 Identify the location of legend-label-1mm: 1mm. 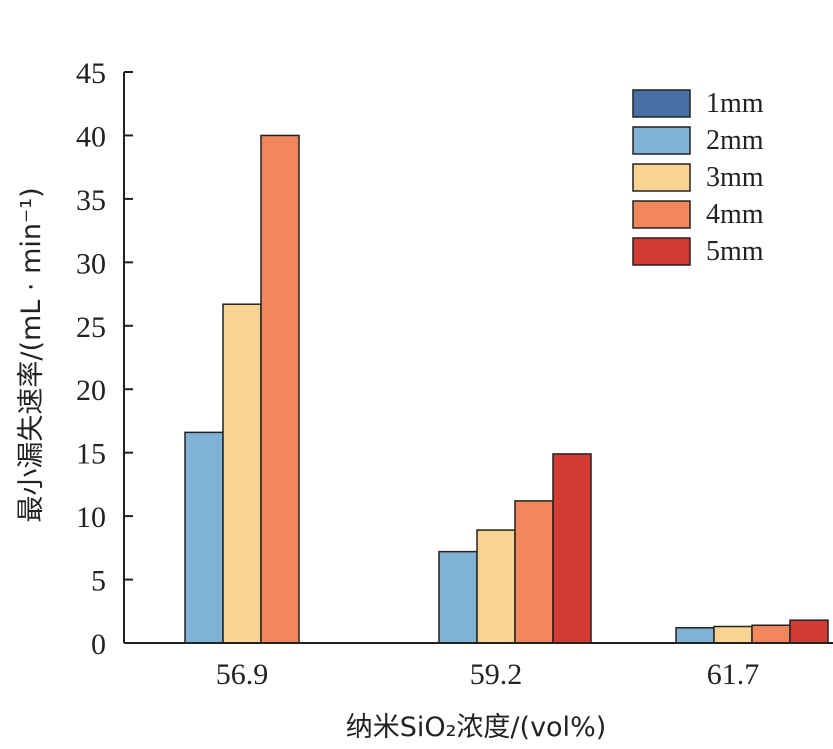
(735, 103).